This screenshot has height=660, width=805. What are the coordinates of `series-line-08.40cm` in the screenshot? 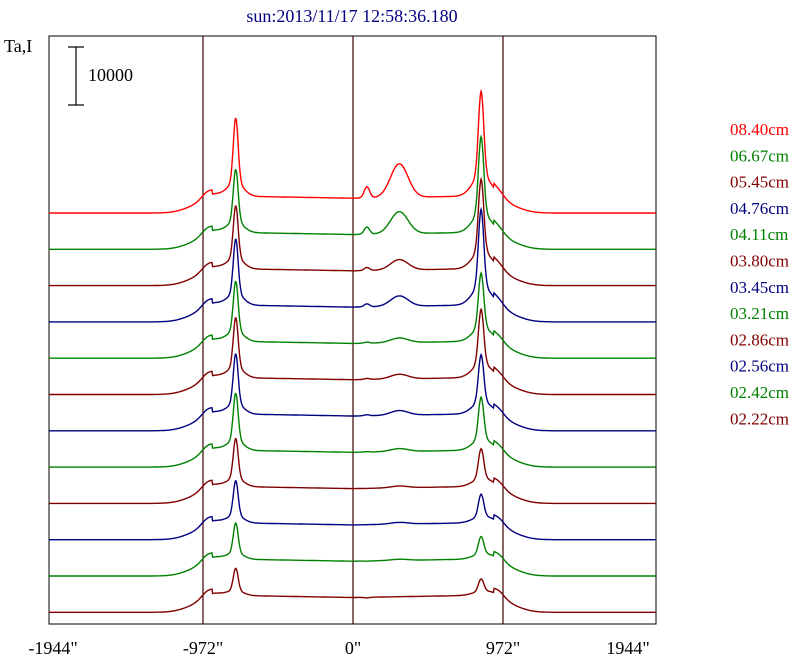 It's located at (352, 151).